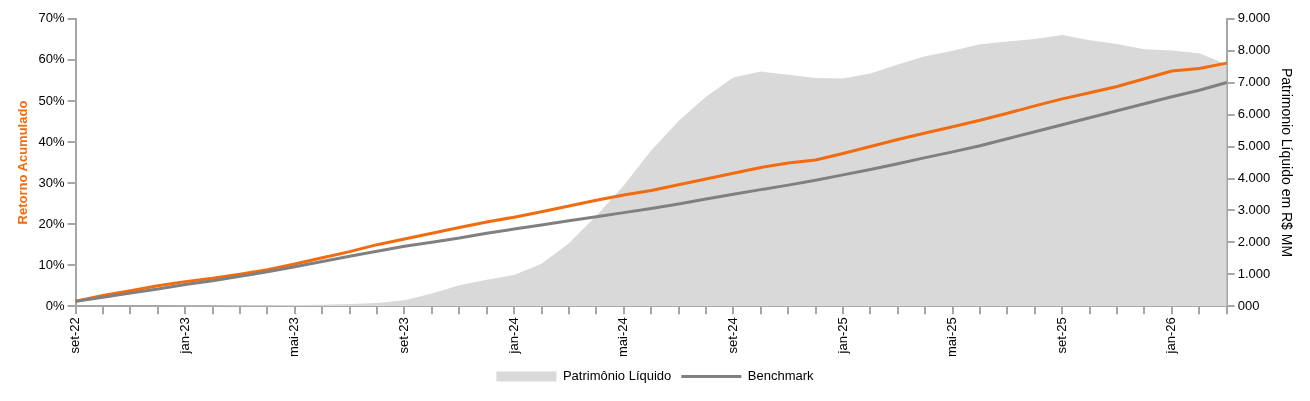 This screenshot has height=401, width=1310. What do you see at coordinates (1254, 210) in the screenshot?
I see `y2-tick-label: 3.000` at bounding box center [1254, 210].